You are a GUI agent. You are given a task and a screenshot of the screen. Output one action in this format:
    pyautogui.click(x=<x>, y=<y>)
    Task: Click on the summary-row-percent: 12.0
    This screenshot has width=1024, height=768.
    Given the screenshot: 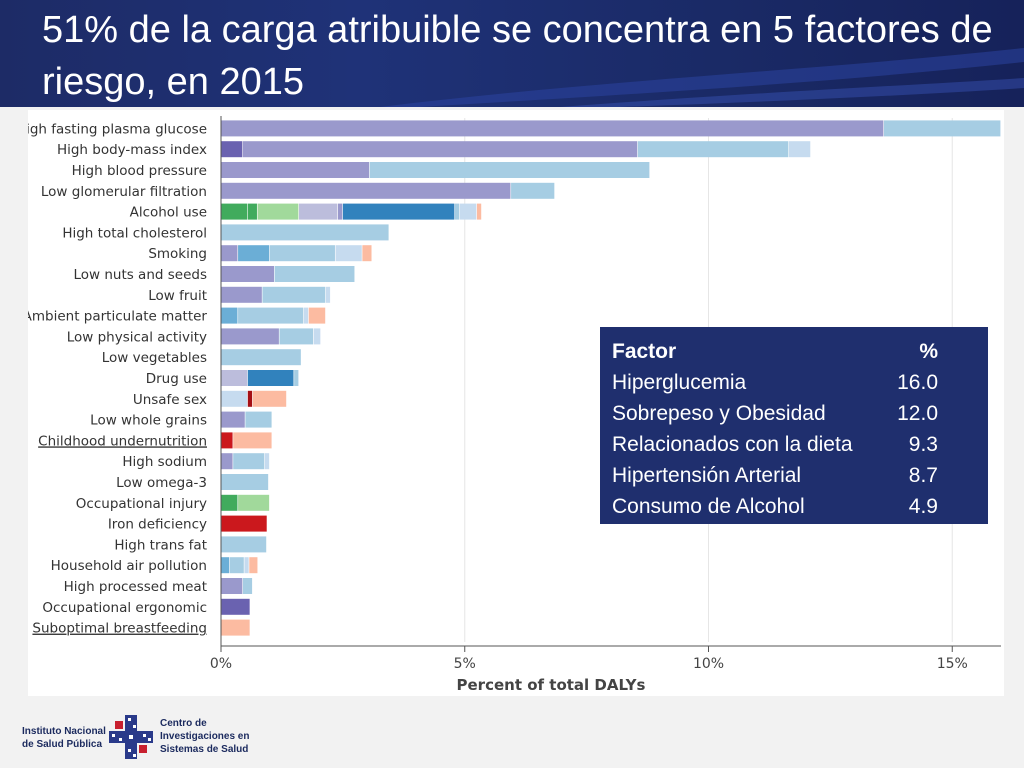 What is the action you would take?
    pyautogui.click(x=917, y=413)
    